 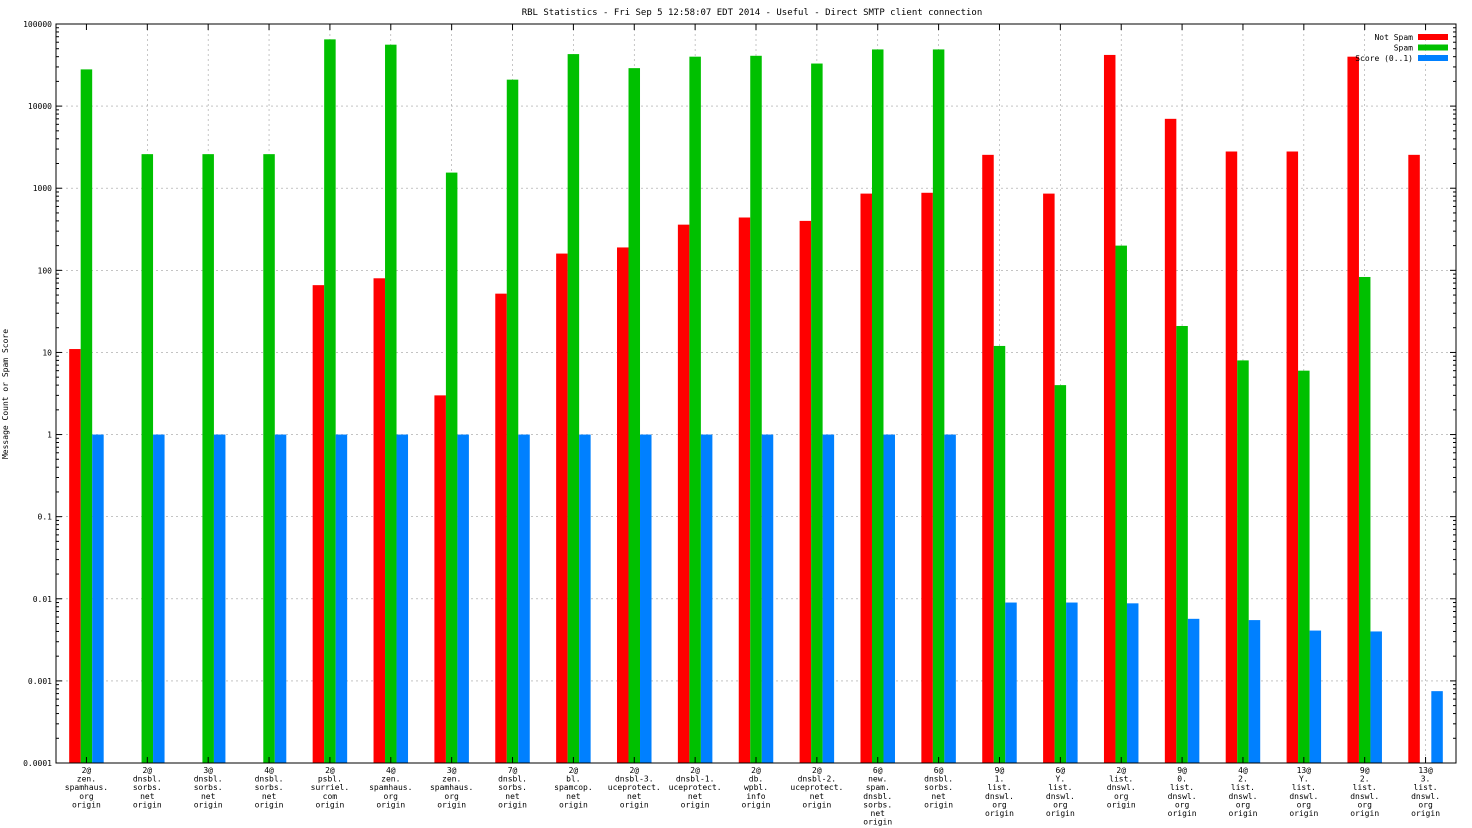 What do you see at coordinates (1121, 787) in the screenshot?
I see `x-tick-label: 2@ list. dnswl. org origin` at bounding box center [1121, 787].